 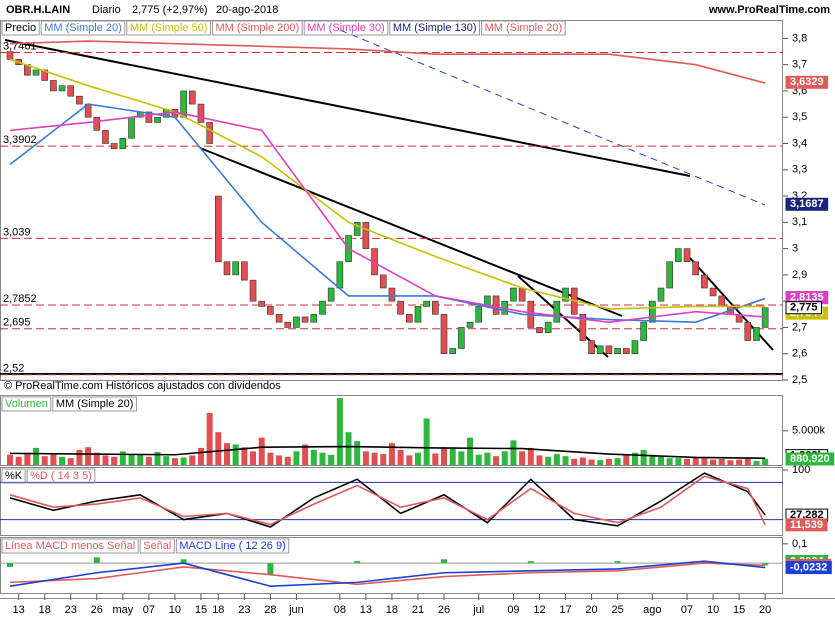 I want to click on legend-entry: MACD Line ( 12 26 9), so click(x=232, y=546).